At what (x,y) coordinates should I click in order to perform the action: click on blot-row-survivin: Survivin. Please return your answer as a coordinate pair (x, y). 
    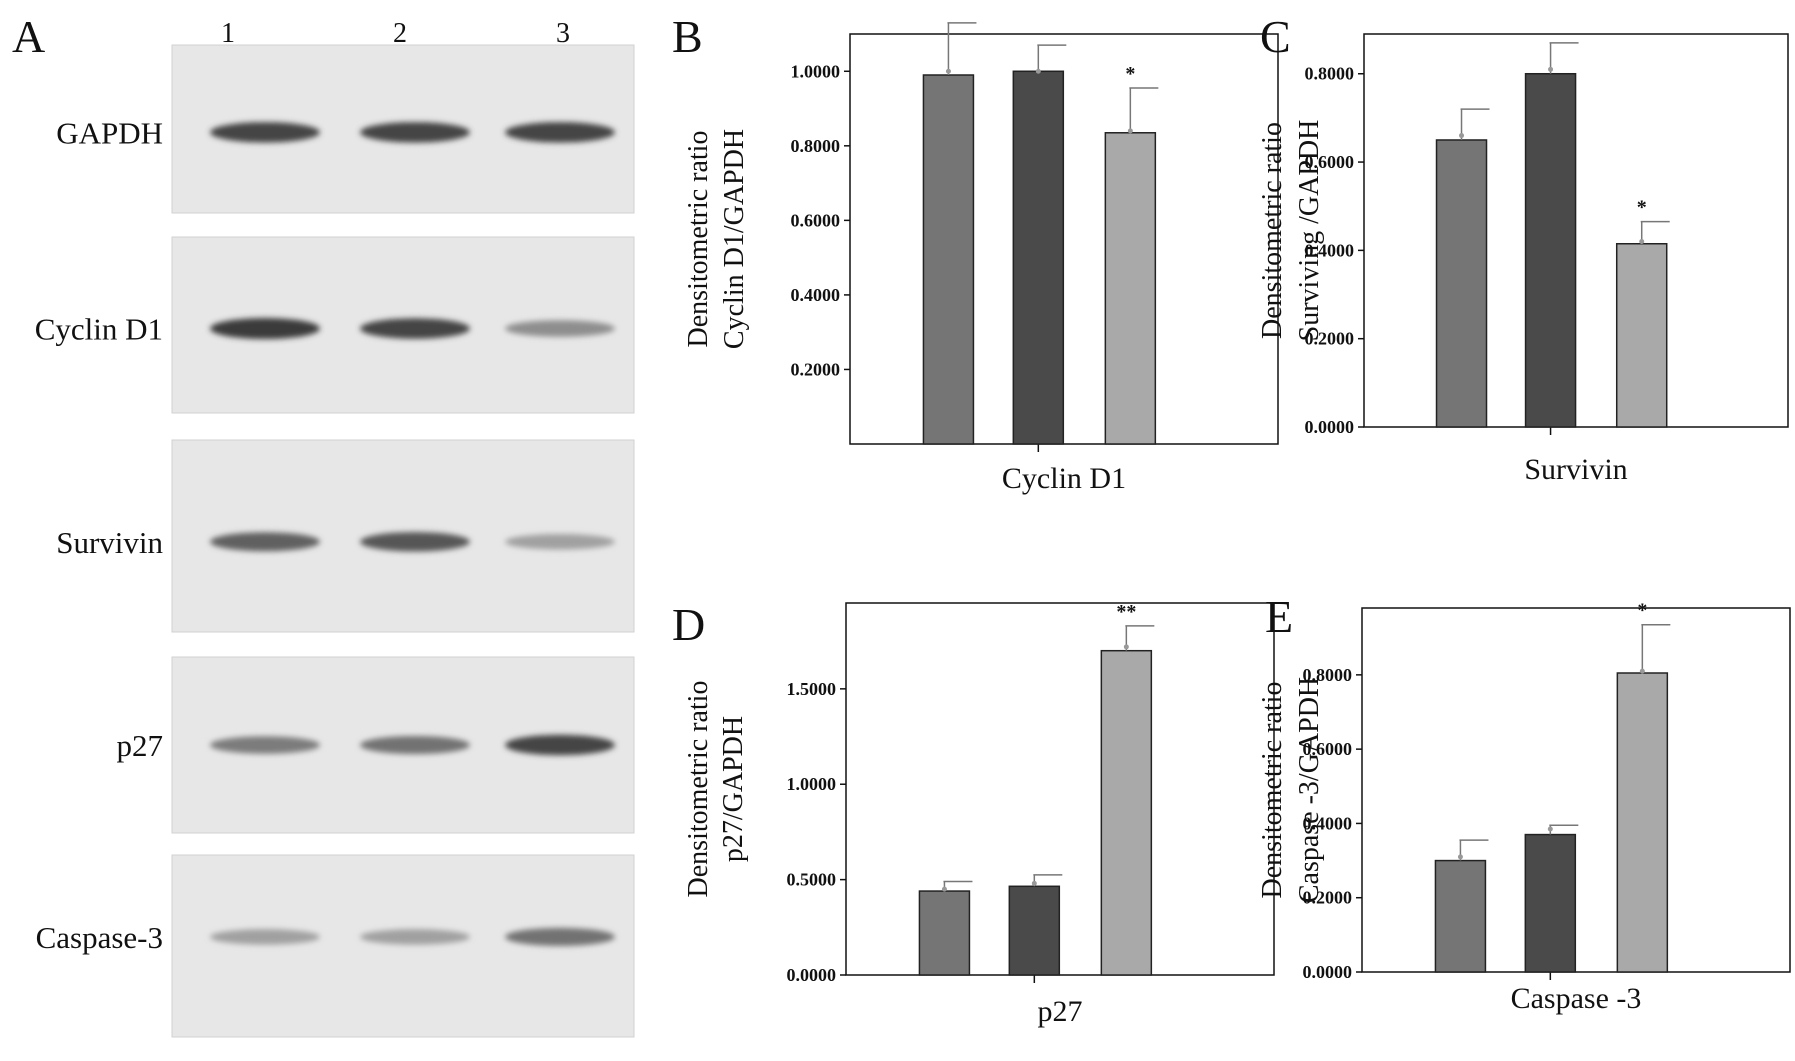
    Looking at the image, I should click on (345, 536).